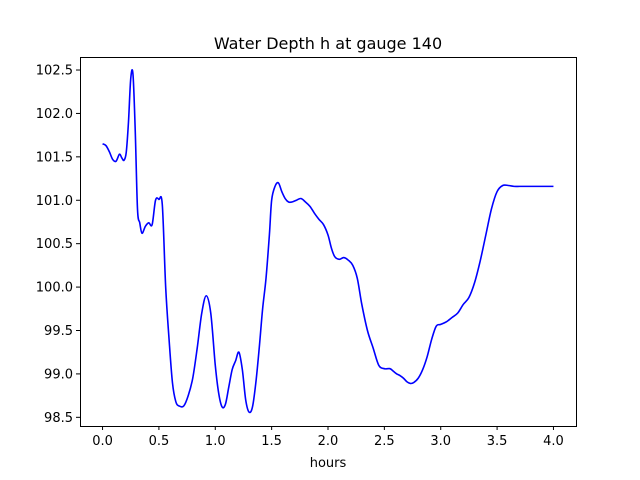 Image resolution: width=640 pixels, height=480 pixels. Describe the element at coordinates (328, 43) in the screenshot. I see `chart-title: Water Depth h at gauge 140` at that location.